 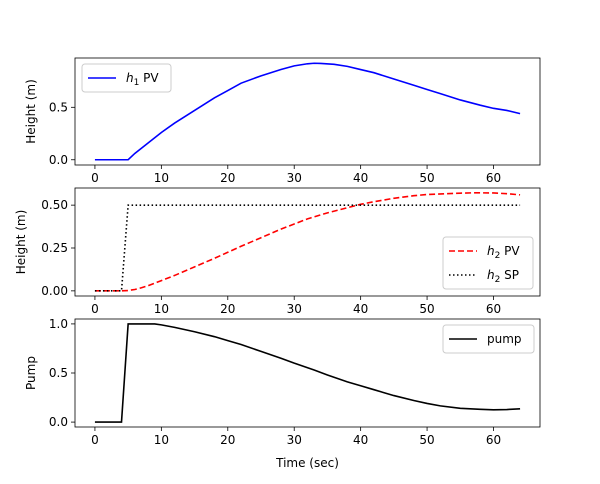 I want to click on legend: h2 PV h2 SP, so click(x=488, y=263).